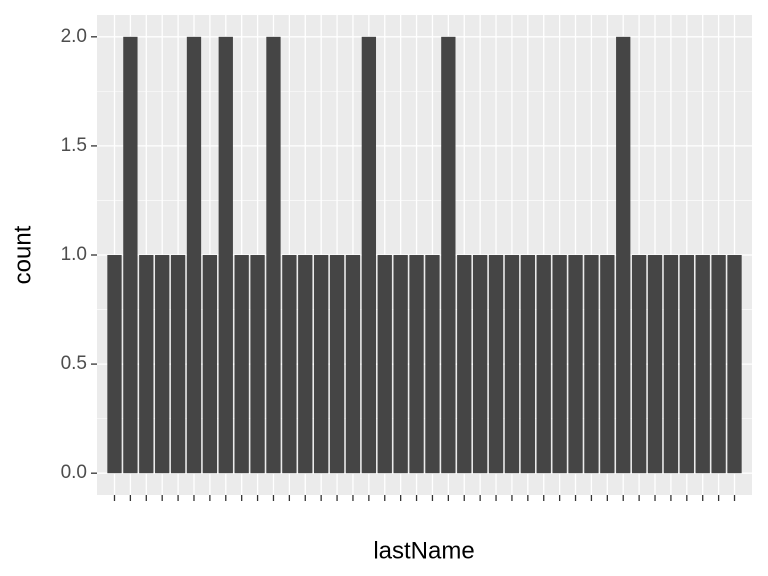 The image size is (768, 576). I want to click on y-tick-label: 0.5, so click(74, 363).